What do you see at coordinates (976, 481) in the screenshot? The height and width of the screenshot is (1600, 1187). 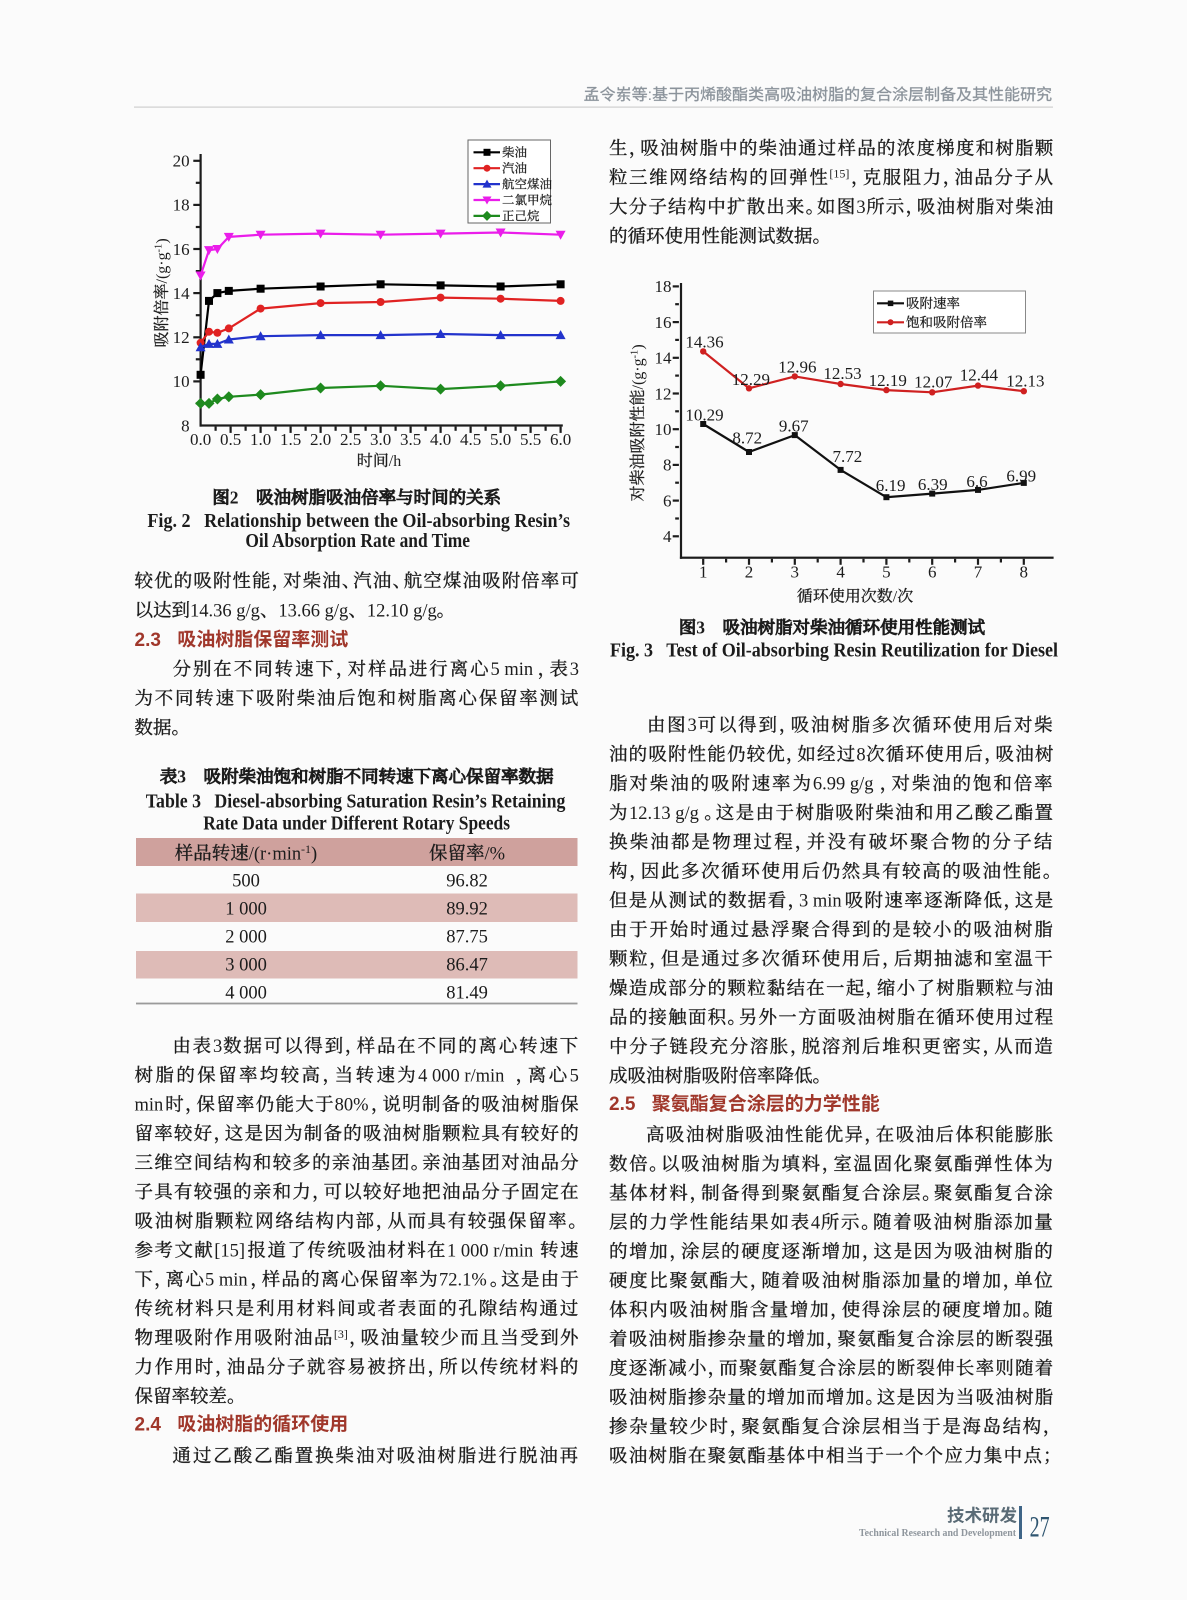 I see `svg-text: 6.6` at bounding box center [976, 481].